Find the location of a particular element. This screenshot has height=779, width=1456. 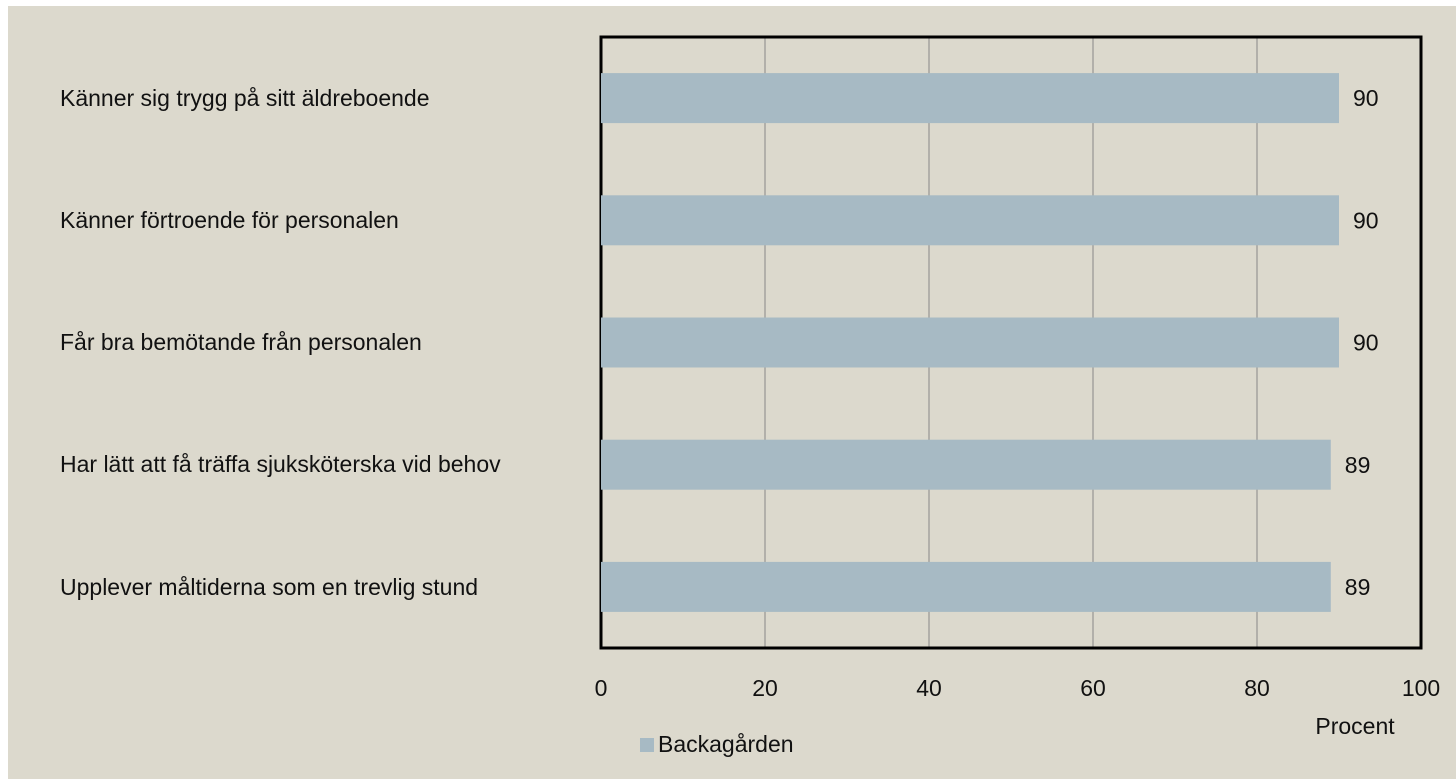

x-tick-label: 20 is located at coordinates (765, 688).